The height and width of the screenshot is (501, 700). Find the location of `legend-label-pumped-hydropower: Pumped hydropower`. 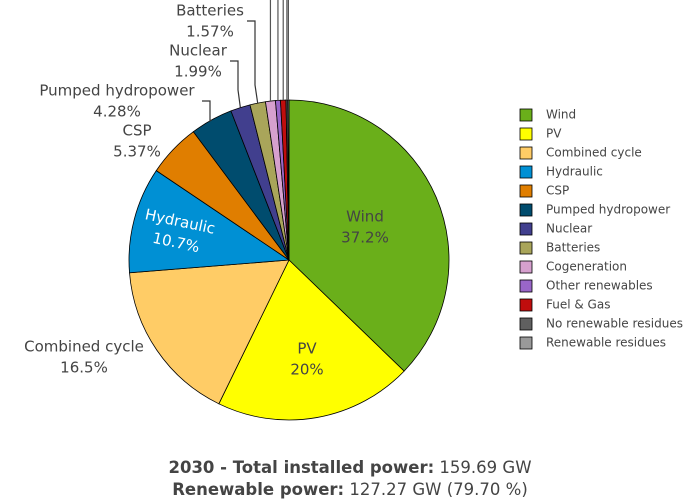

legend-label-pumped-hydropower: Pumped hydropower is located at coordinates (608, 210).